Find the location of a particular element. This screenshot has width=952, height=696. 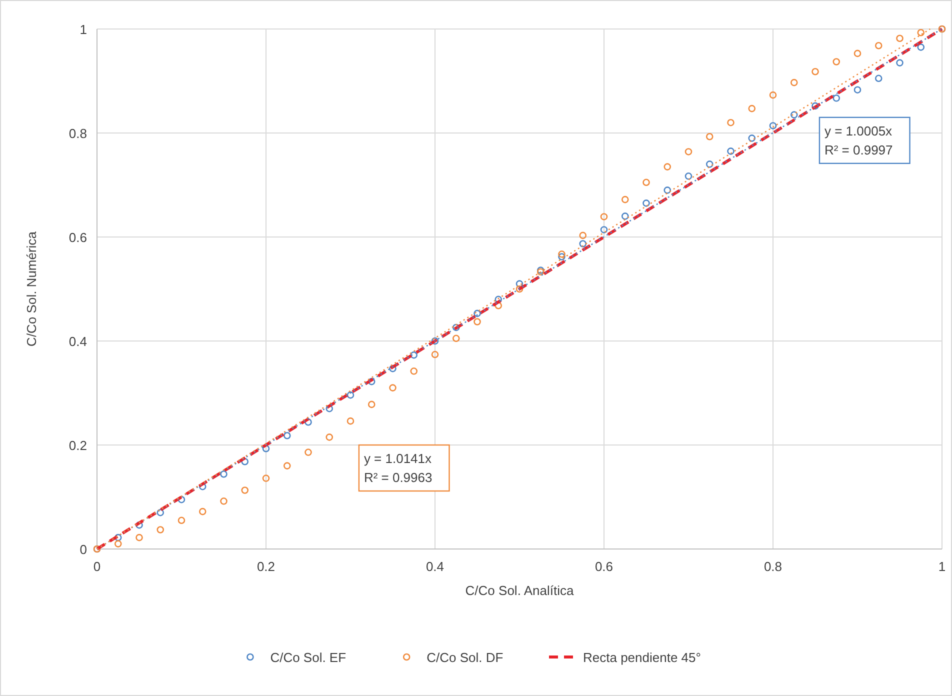

x-tick-label: 0 is located at coordinates (97, 566).